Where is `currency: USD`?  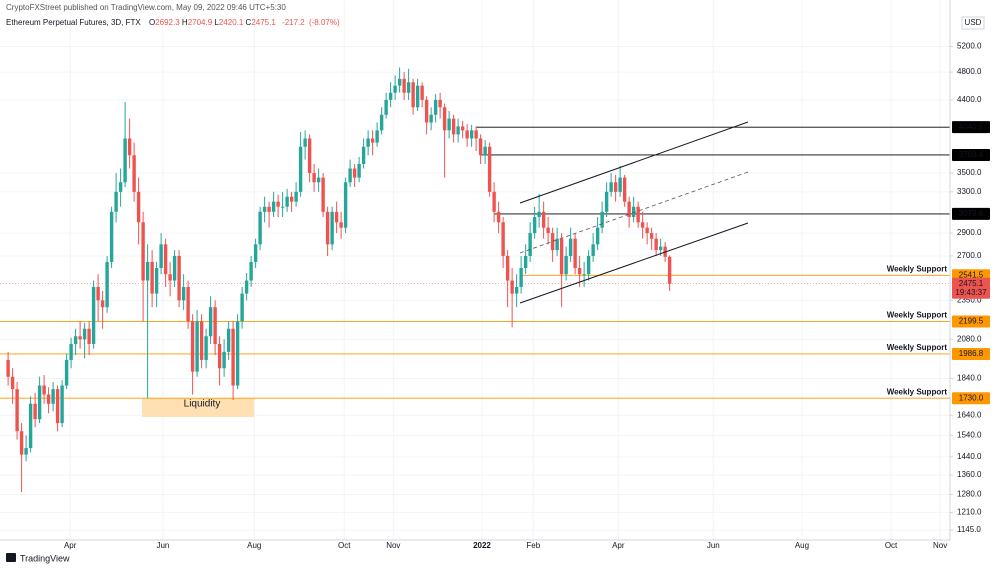
currency: USD is located at coordinates (973, 22).